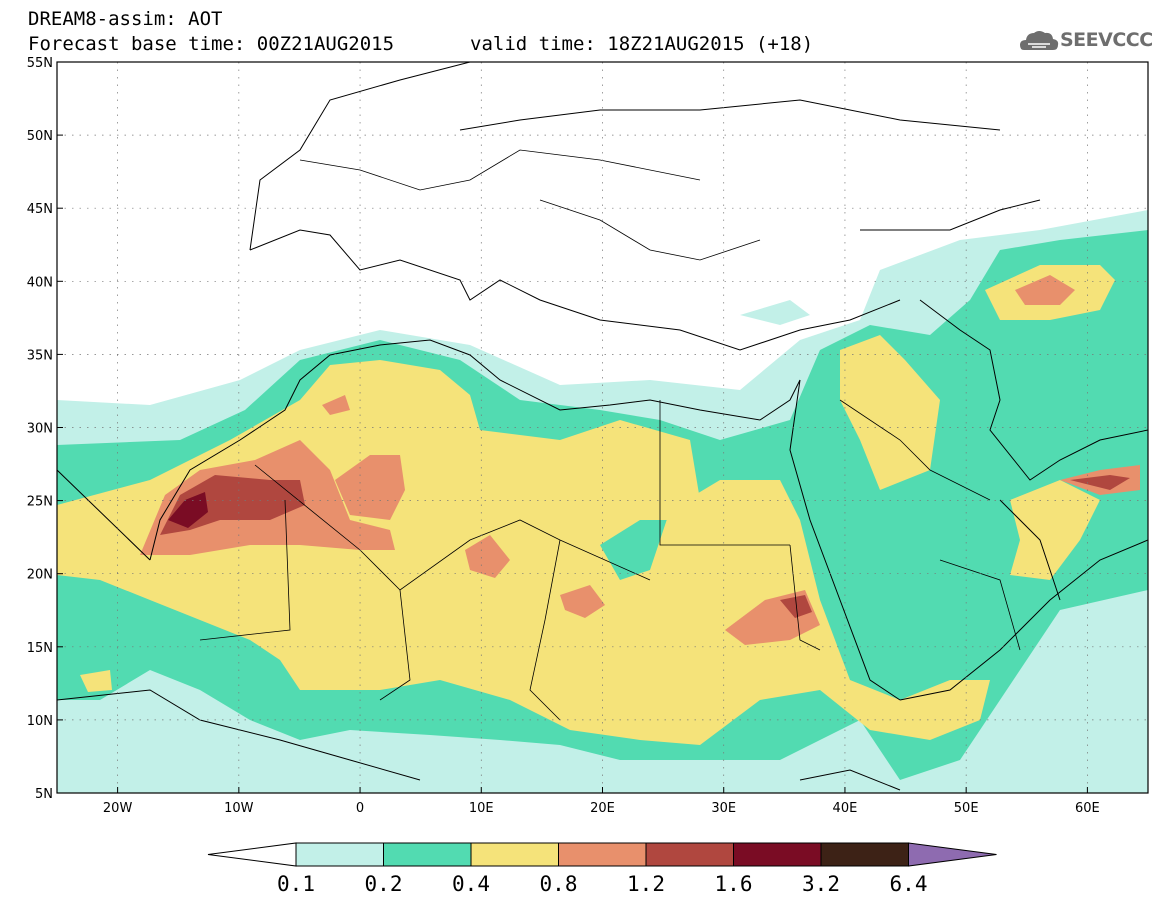  I want to click on lat-label: 55N, so click(40, 63).